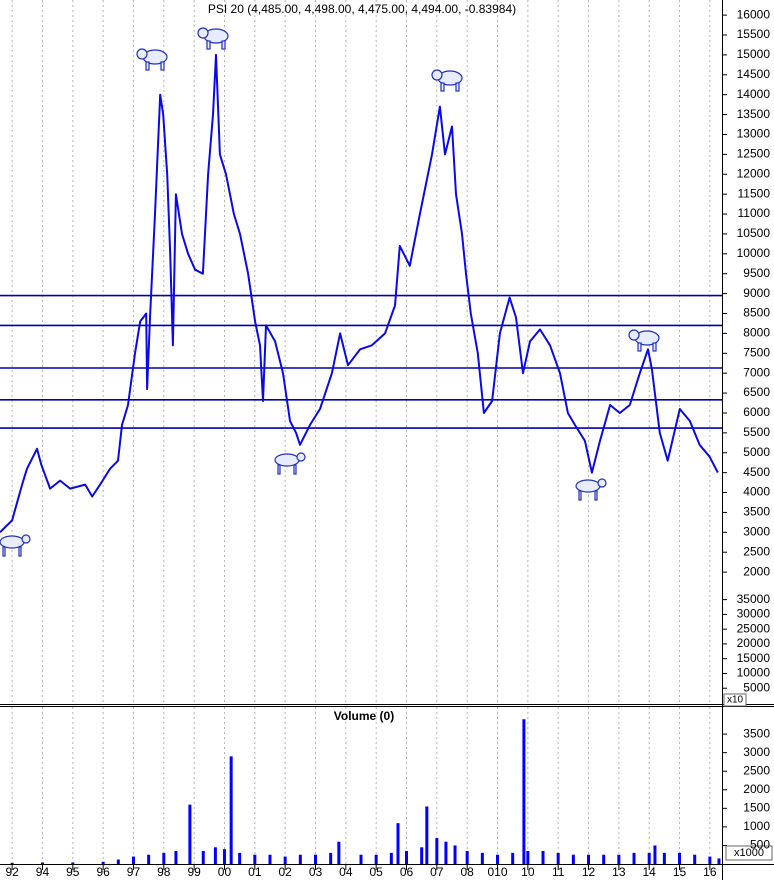 This screenshot has height=885, width=774. What do you see at coordinates (316, 872) in the screenshot?
I see `x-tick-label: 03` at bounding box center [316, 872].